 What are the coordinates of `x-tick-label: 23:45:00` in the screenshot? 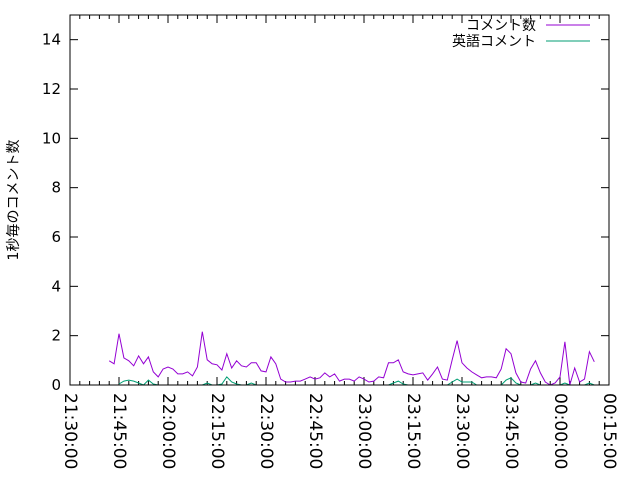 It's located at (511, 431).